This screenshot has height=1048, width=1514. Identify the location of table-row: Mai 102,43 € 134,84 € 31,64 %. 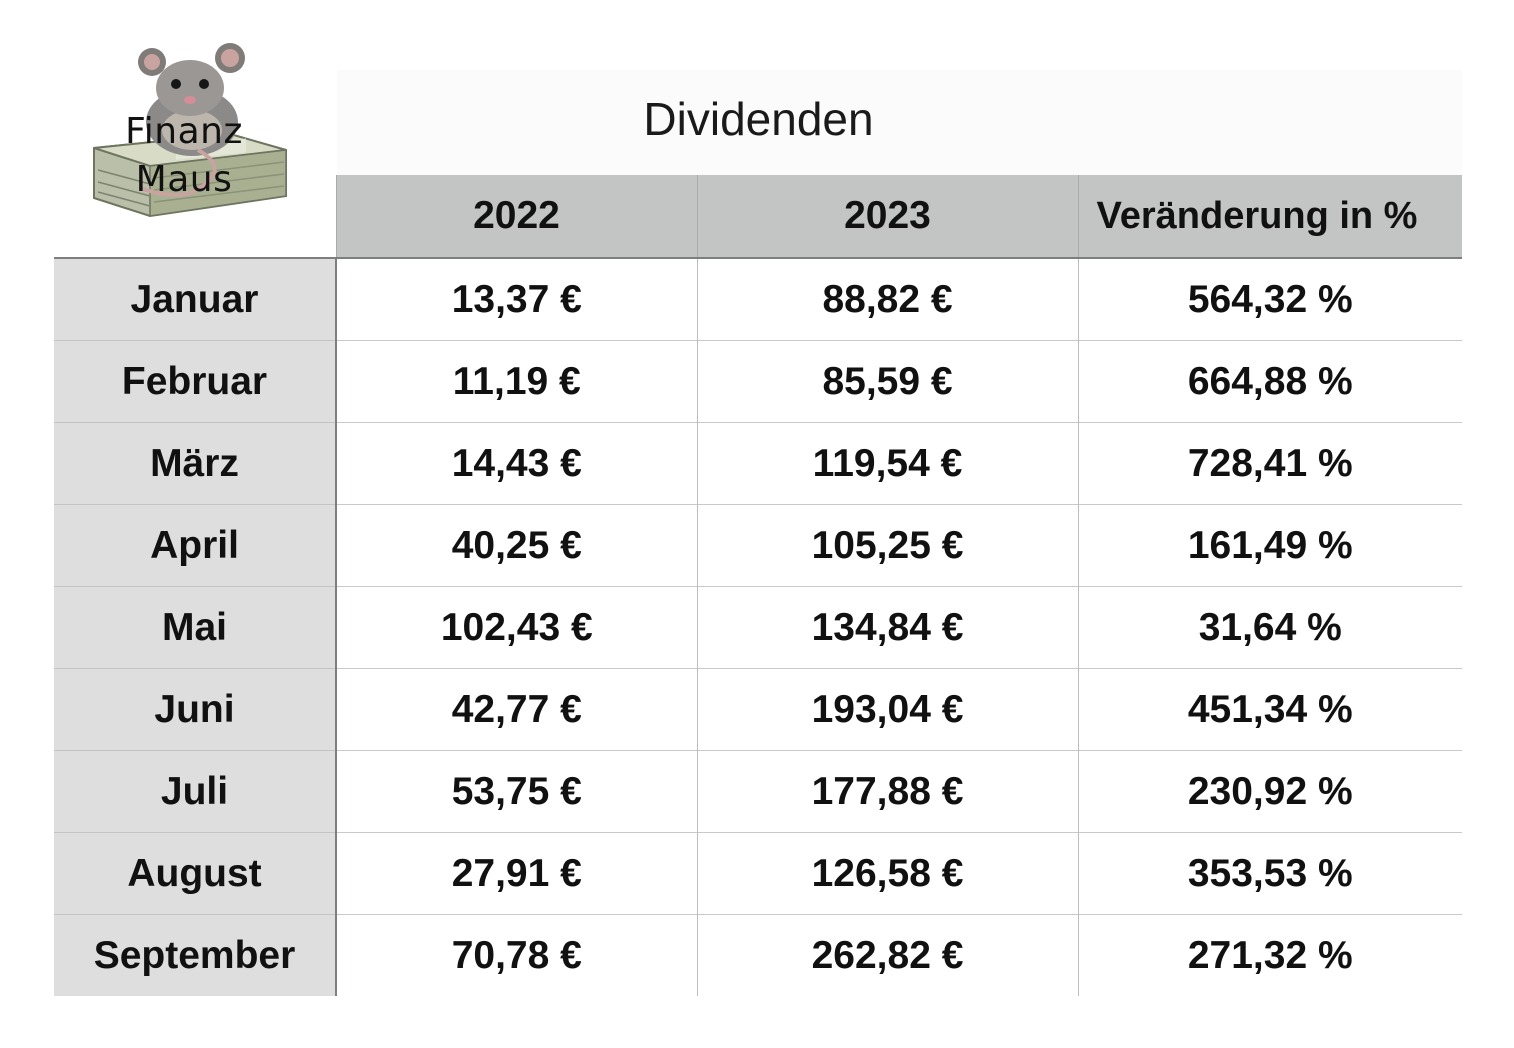
(758, 627).